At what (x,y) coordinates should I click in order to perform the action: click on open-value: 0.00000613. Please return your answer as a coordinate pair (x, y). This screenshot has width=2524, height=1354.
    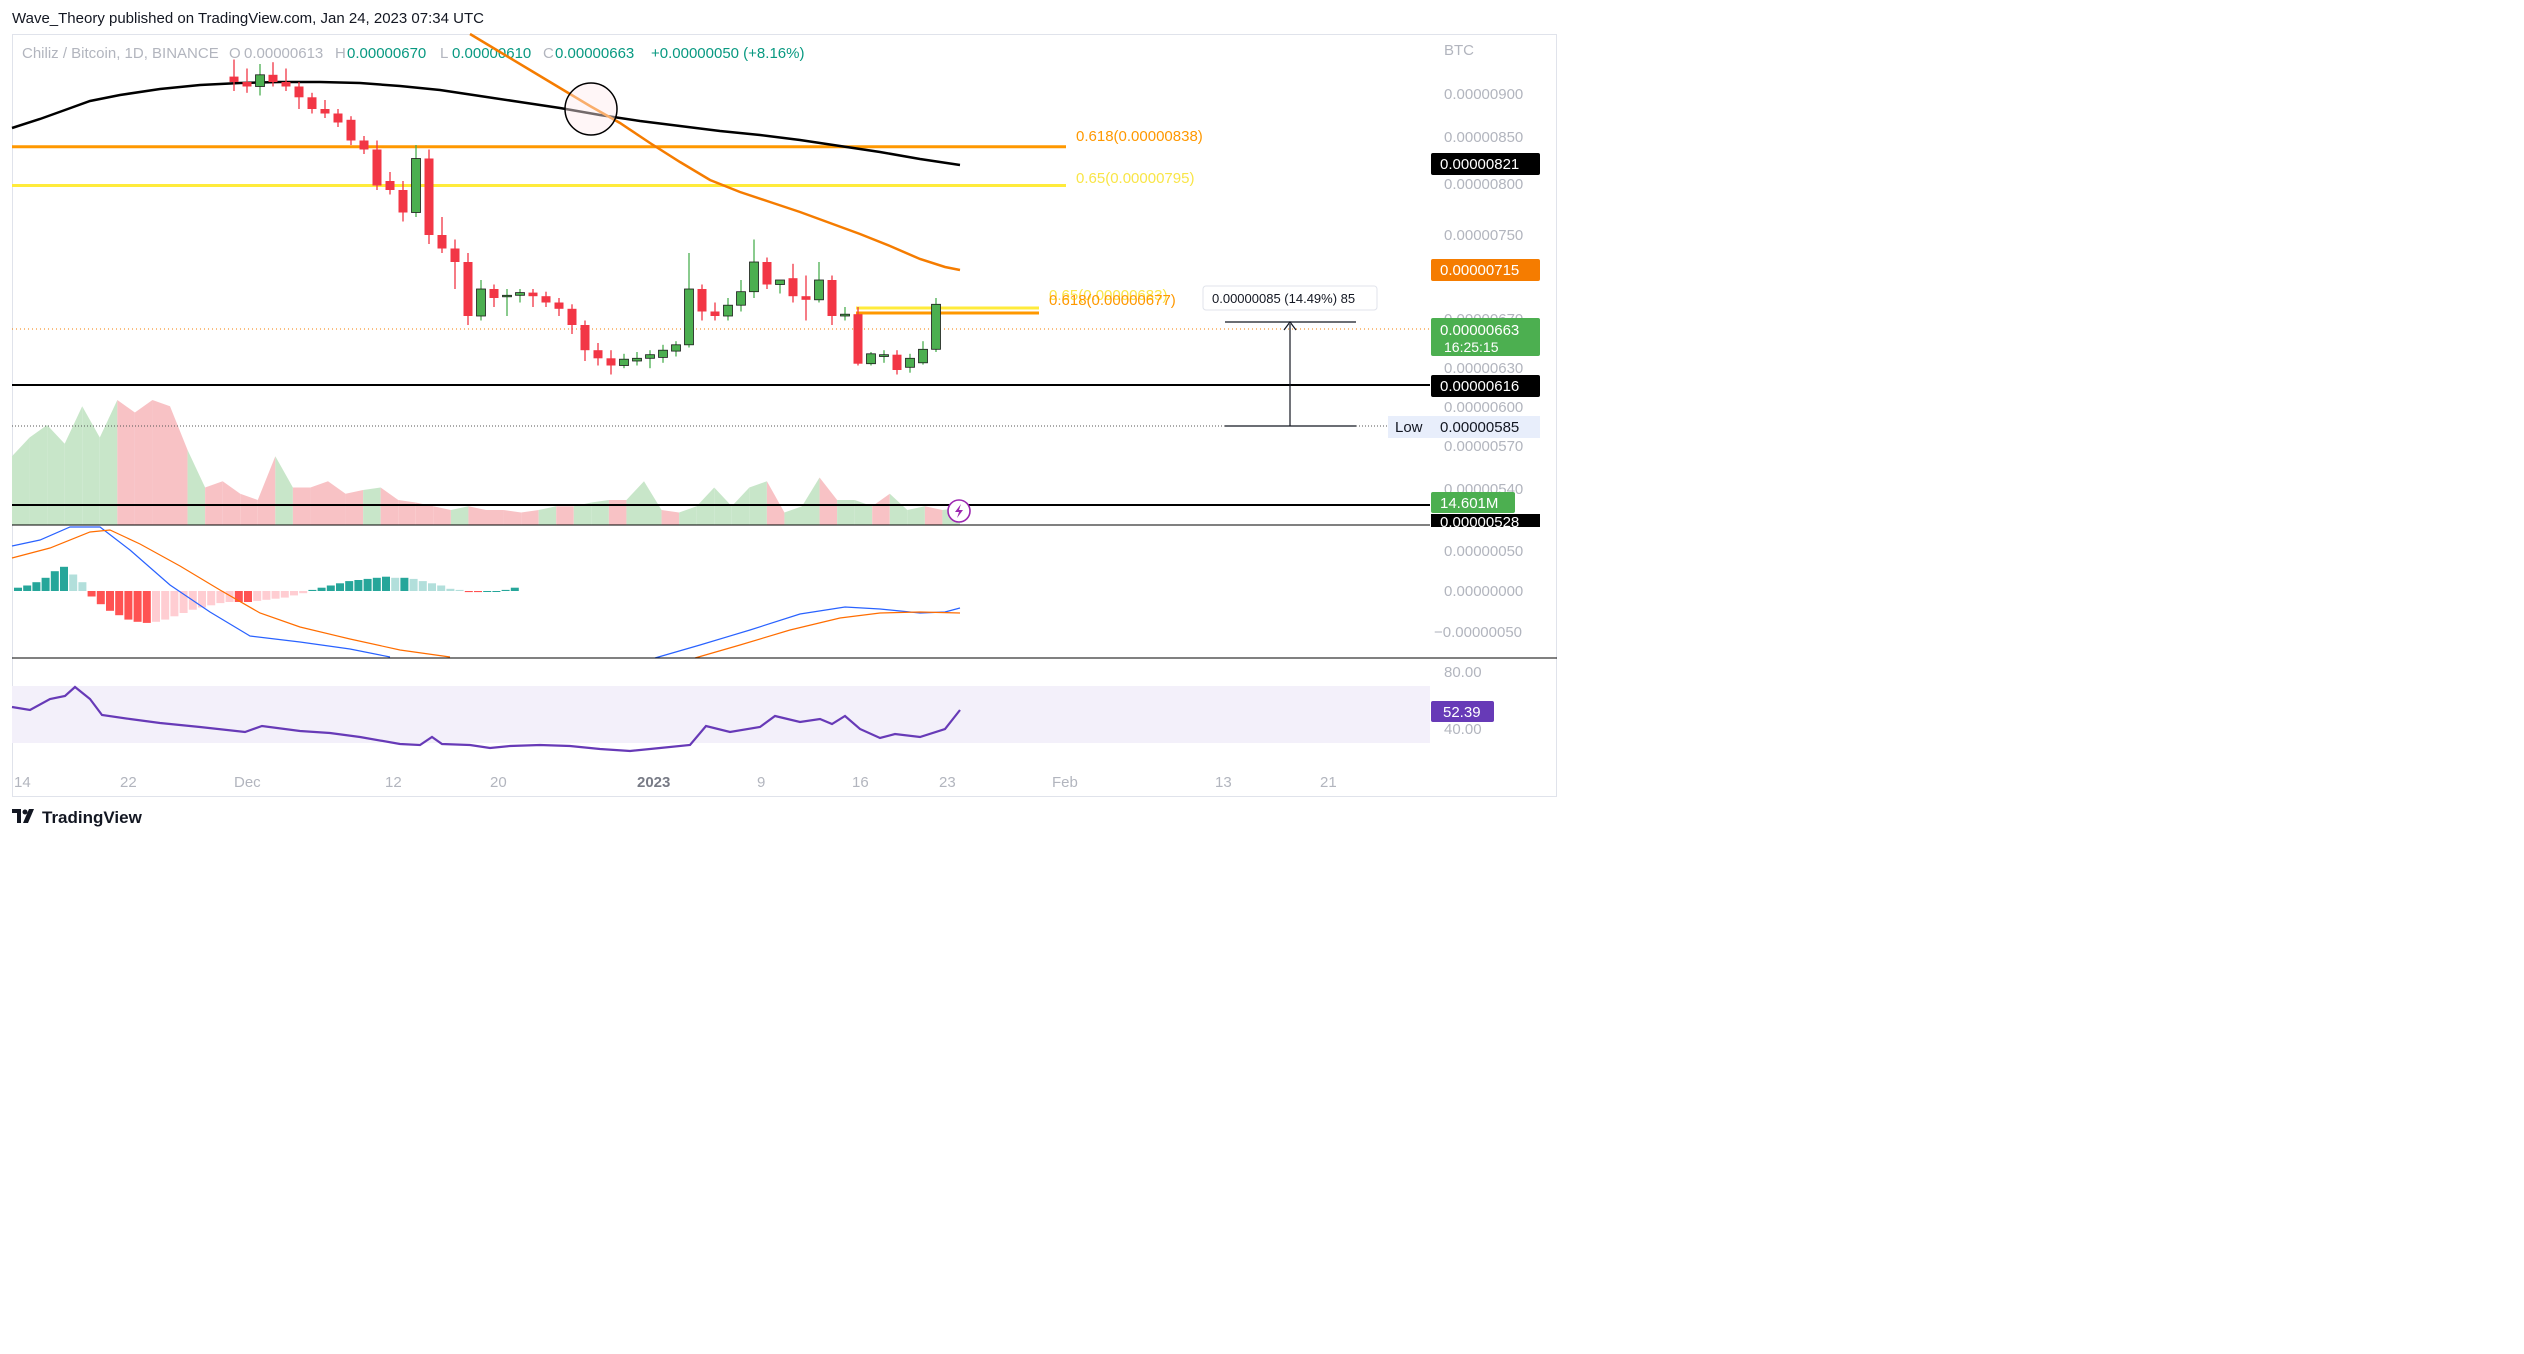
    Looking at the image, I should click on (283, 53).